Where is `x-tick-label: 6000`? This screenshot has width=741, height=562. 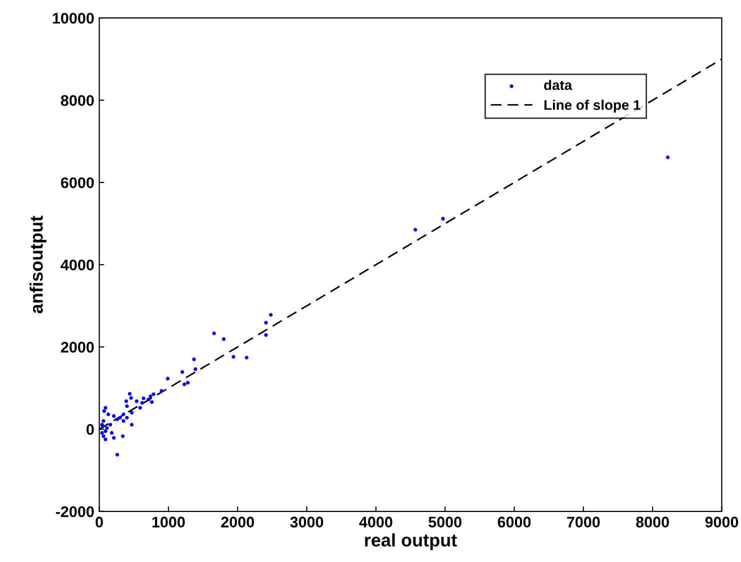
x-tick-label: 6000 is located at coordinates (514, 522).